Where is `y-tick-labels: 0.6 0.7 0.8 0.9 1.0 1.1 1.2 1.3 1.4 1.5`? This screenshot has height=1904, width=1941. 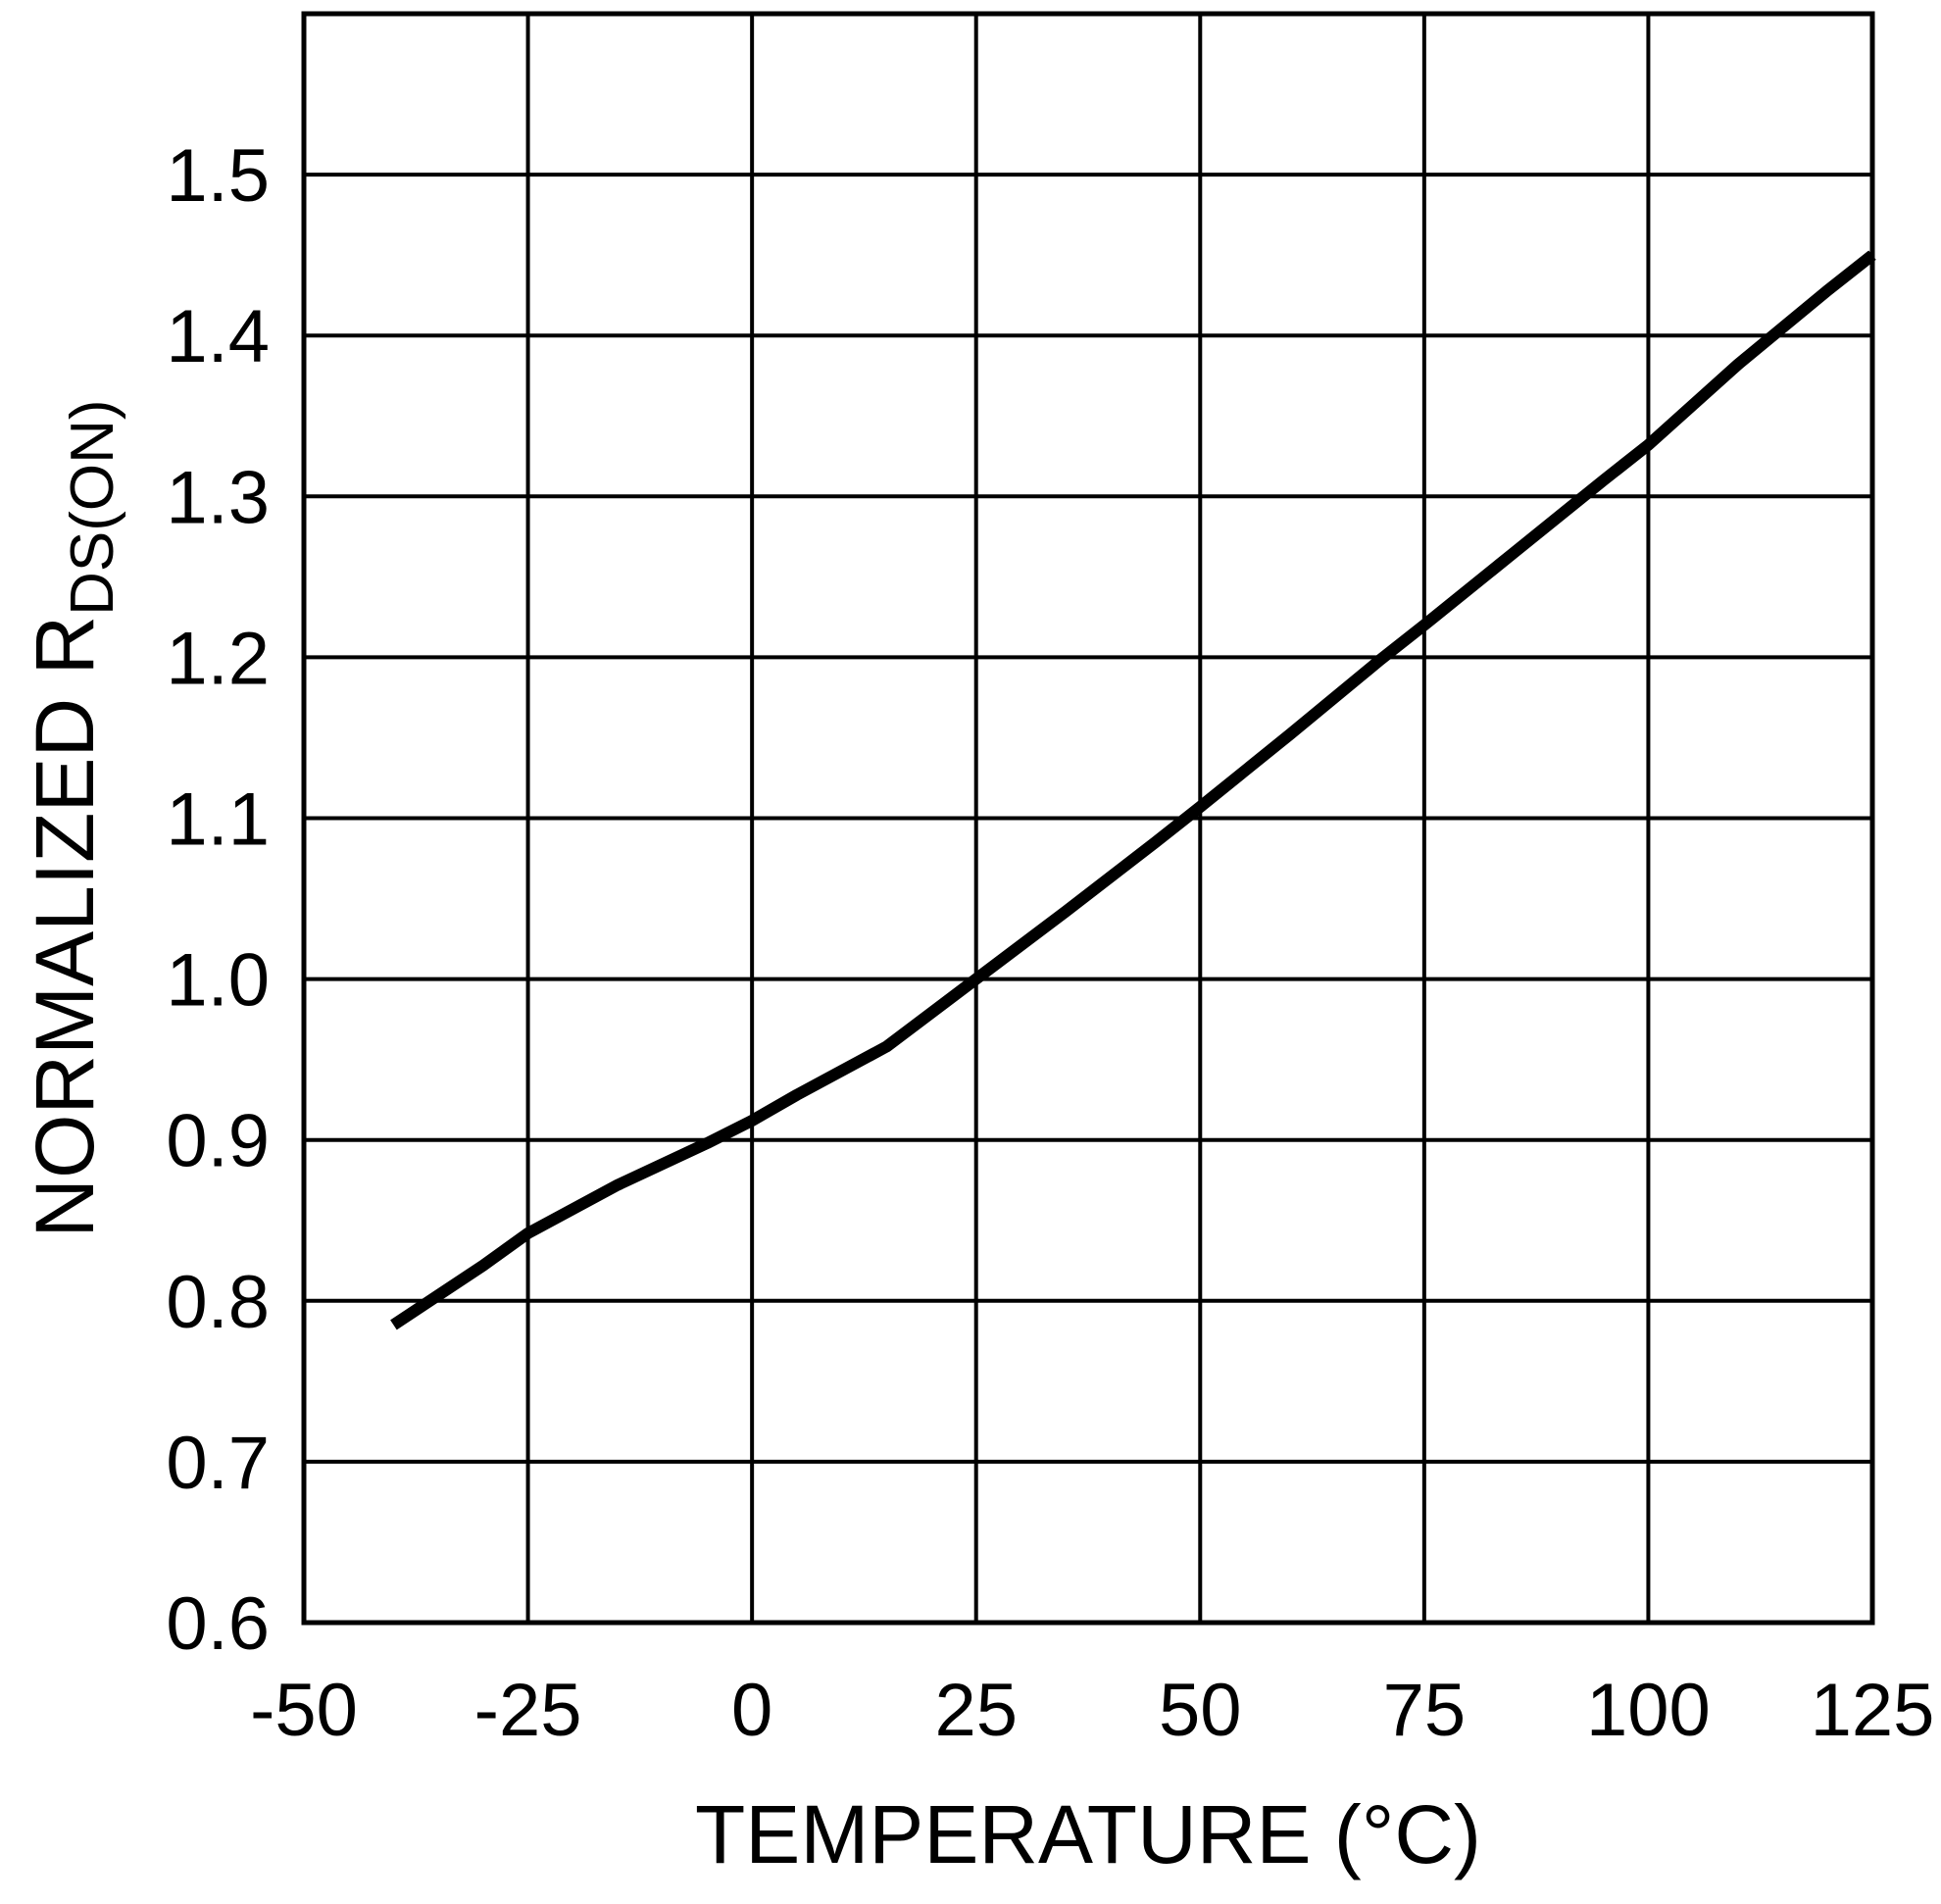
y-tick-labels: 0.6 0.7 0.8 0.9 1.0 1.1 1.2 1.3 1.4 1.5 is located at coordinates (218, 900).